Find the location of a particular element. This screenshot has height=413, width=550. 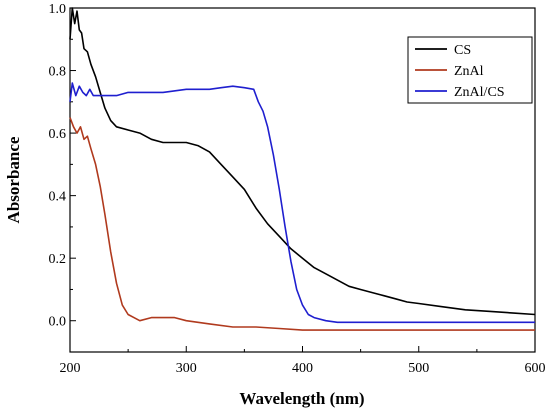

x-tick-label: 500 is located at coordinates (418, 368).